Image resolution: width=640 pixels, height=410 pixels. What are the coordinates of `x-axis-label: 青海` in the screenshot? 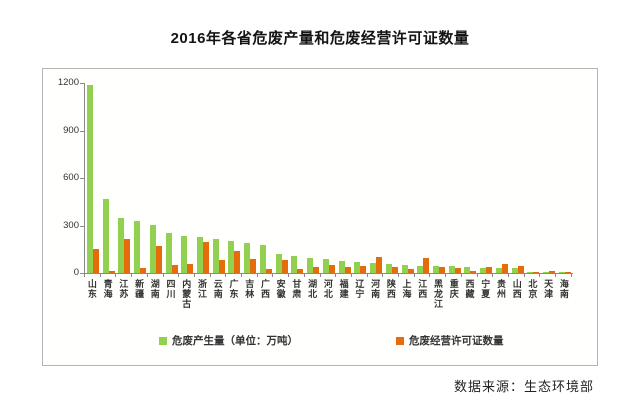 It's located at (108, 289).